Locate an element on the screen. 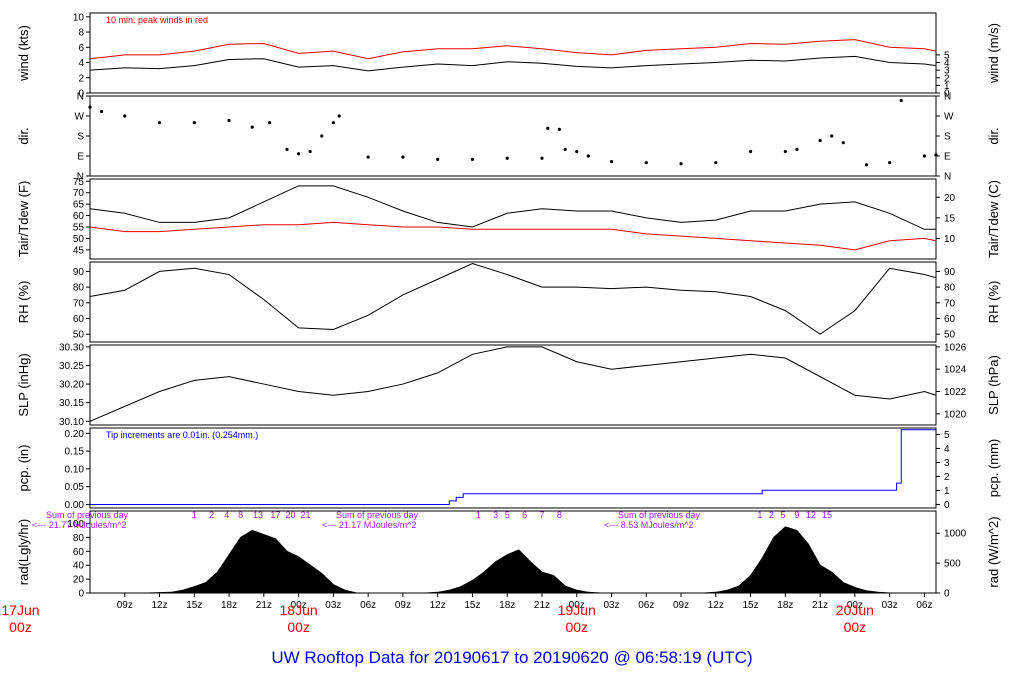 This screenshot has height=700, width=1024. rad-sum-value: <--- 8.53 MJoules/m^2 is located at coordinates (649, 525).